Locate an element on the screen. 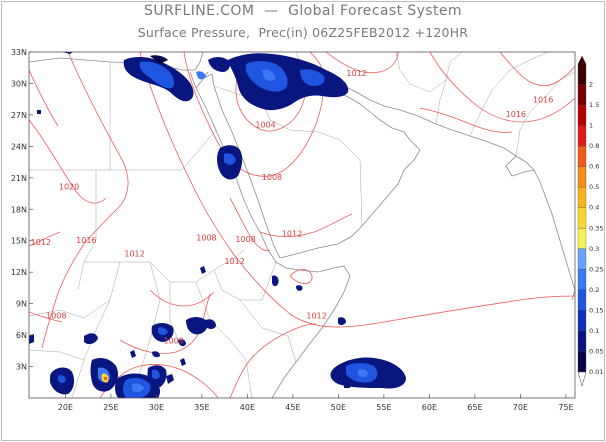 The image size is (606, 442). lon-tick-label: 60E is located at coordinates (429, 407).